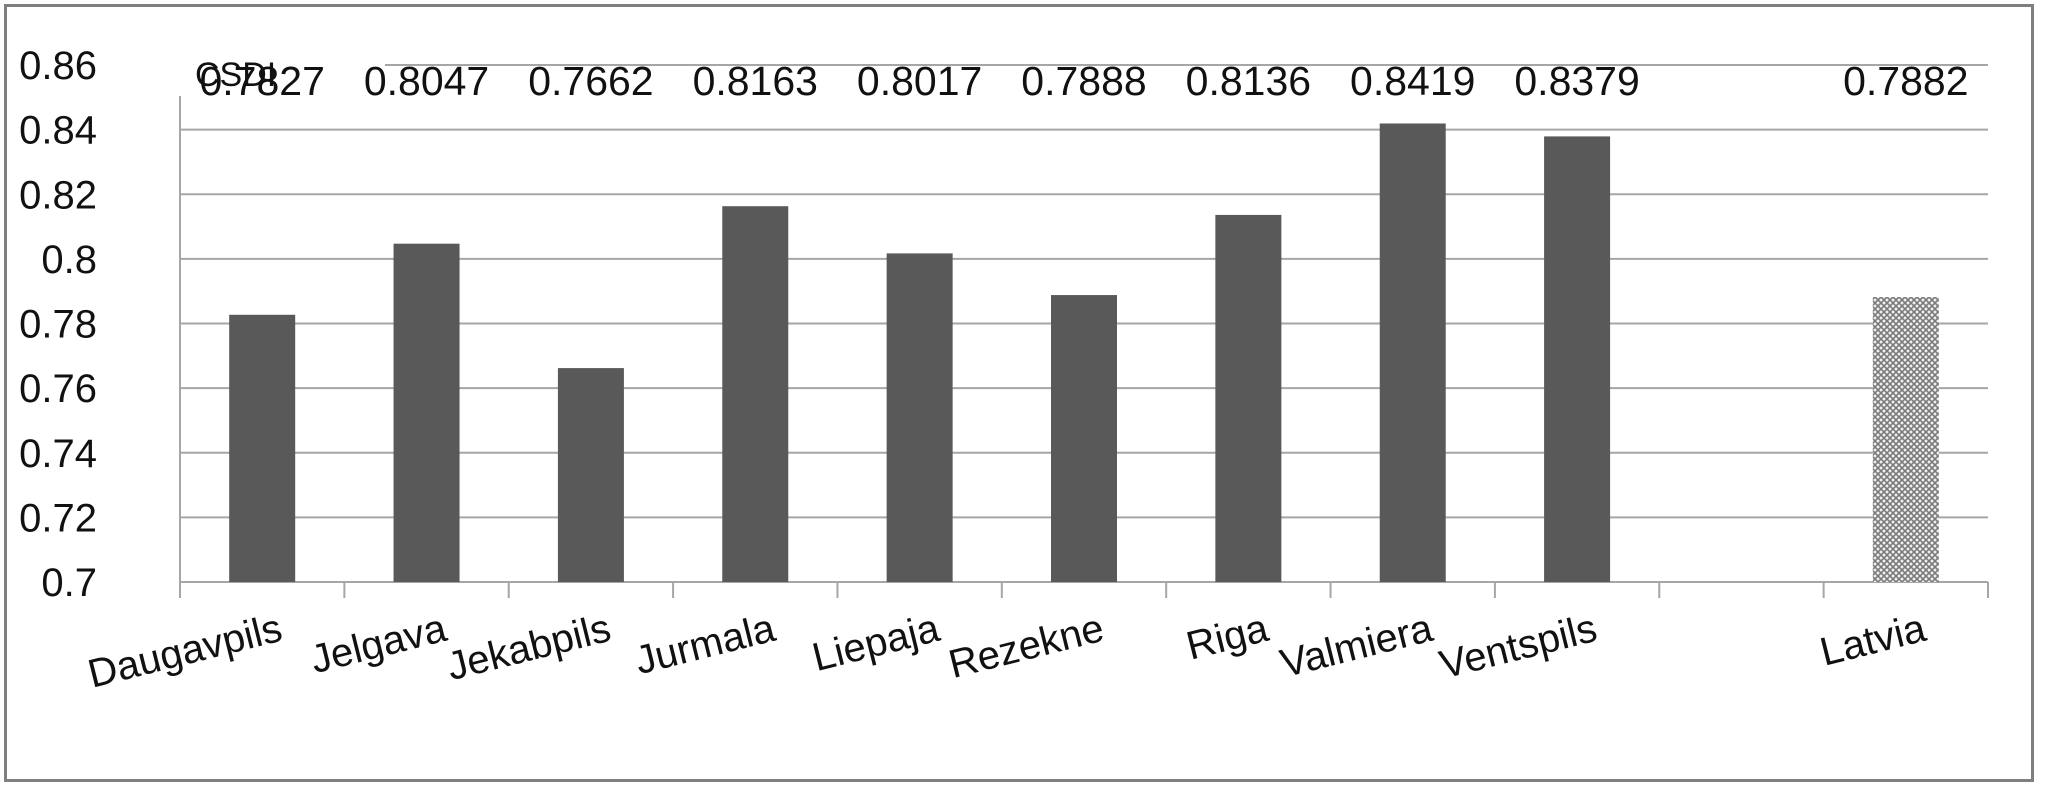  I want to click on x-category-label: Riga, so click(1227, 637).